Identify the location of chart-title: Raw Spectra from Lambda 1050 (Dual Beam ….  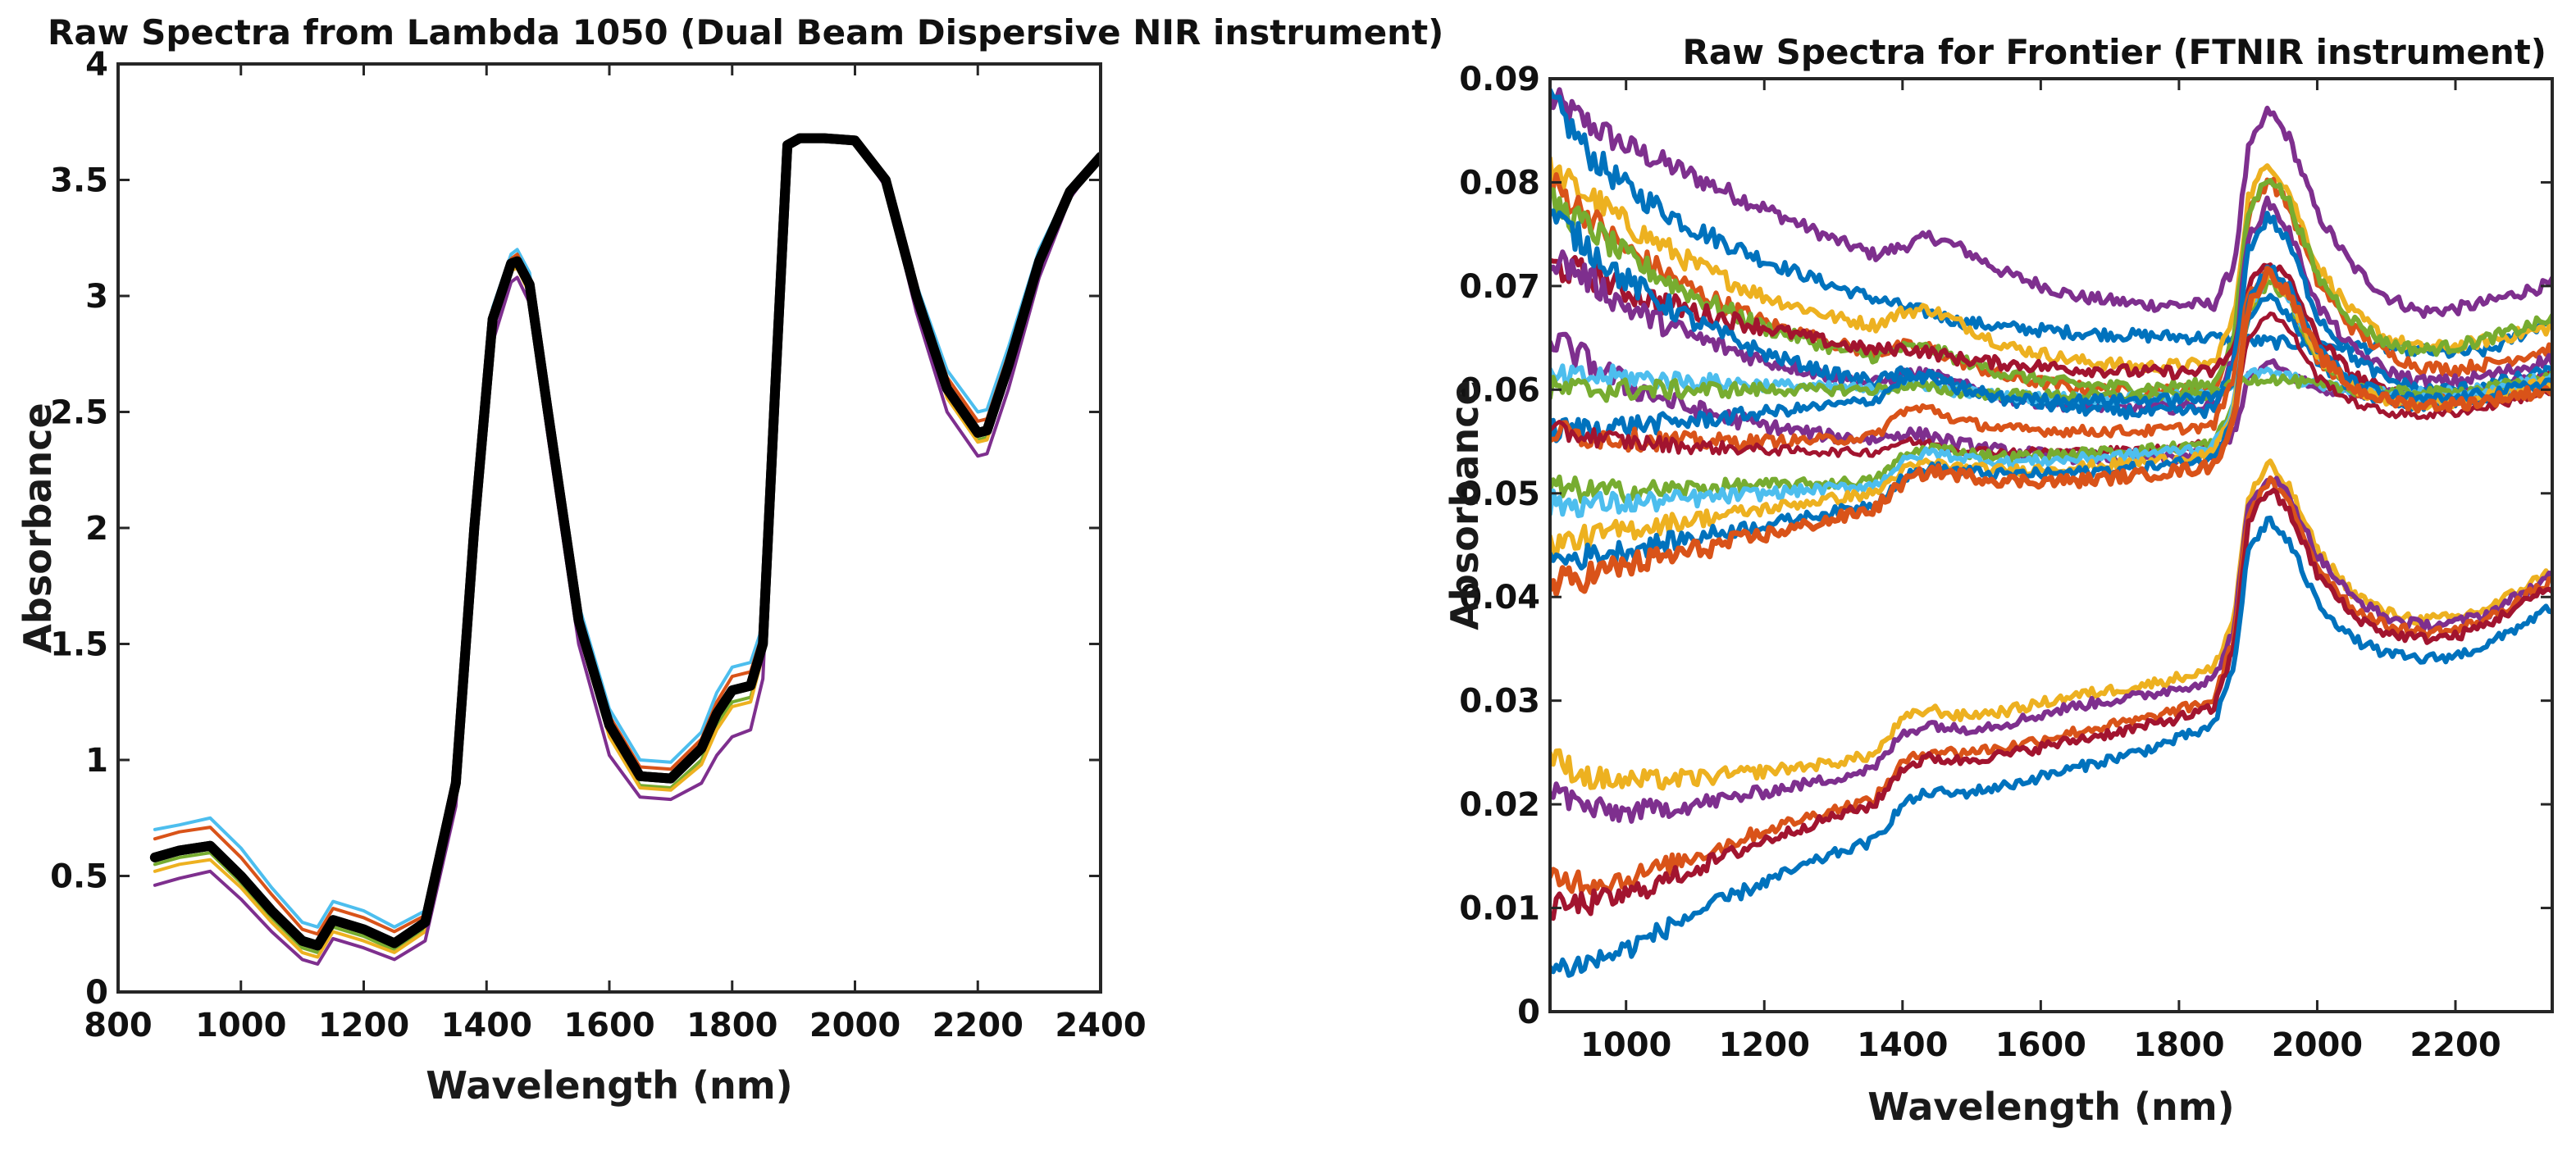
(745, 32).